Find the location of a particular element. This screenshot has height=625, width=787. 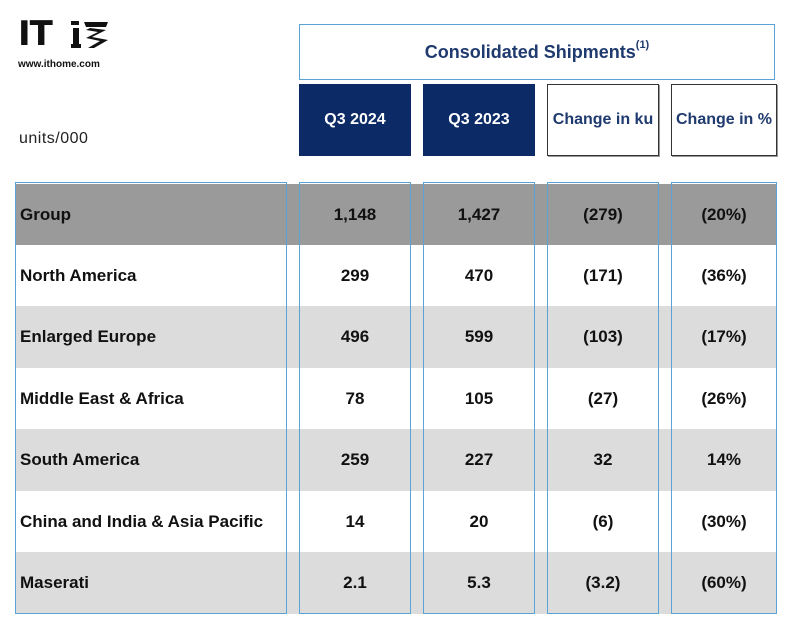

ithome-logo: IT www.ithome.com is located at coordinates (73, 46).